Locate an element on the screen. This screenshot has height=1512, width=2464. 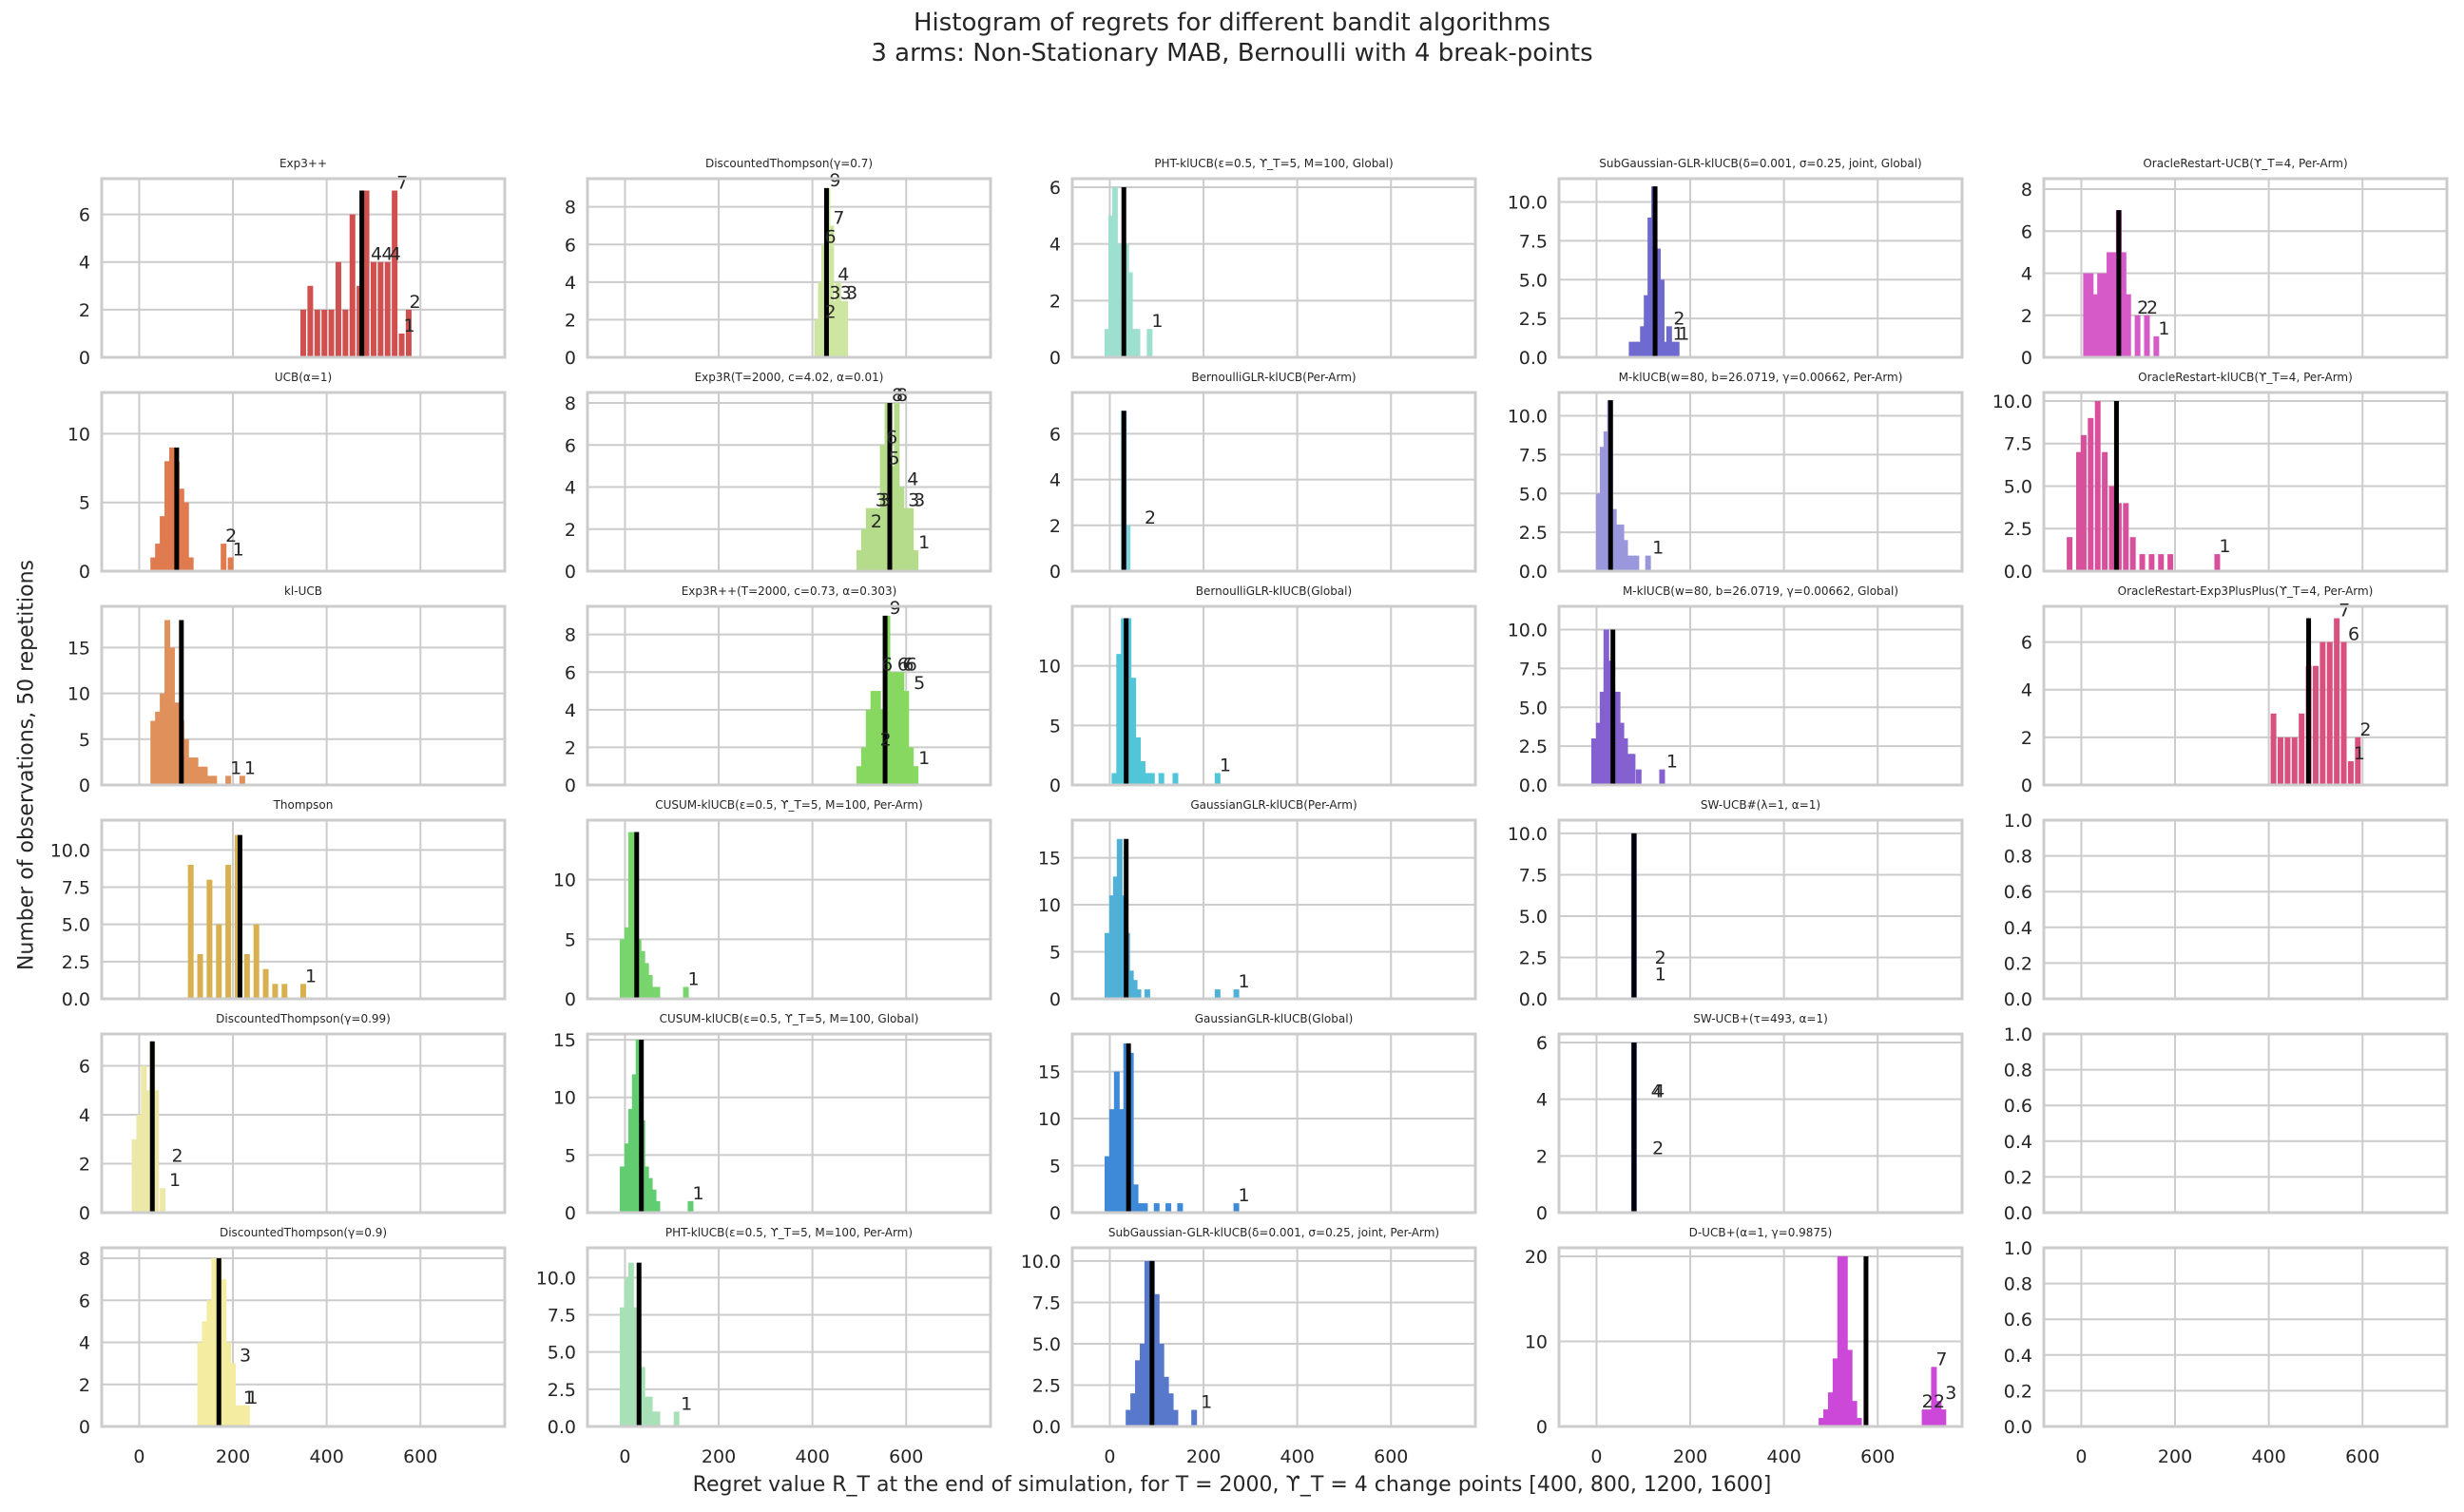
y-tick-label: 7.5 is located at coordinates (1533, 455).